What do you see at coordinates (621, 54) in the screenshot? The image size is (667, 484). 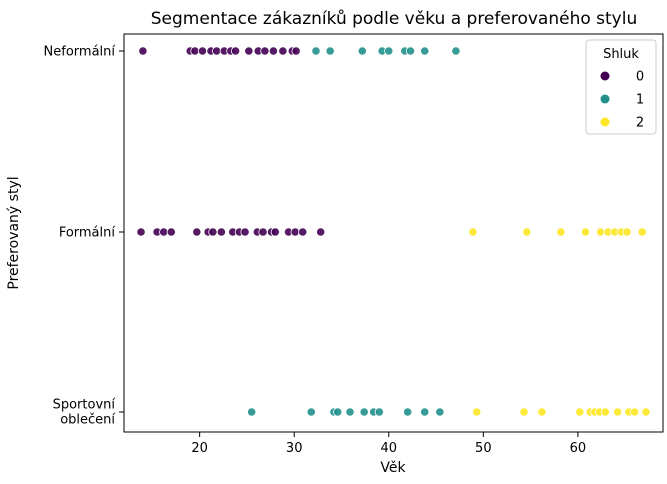 I see `legend-title: Shluk` at bounding box center [621, 54].